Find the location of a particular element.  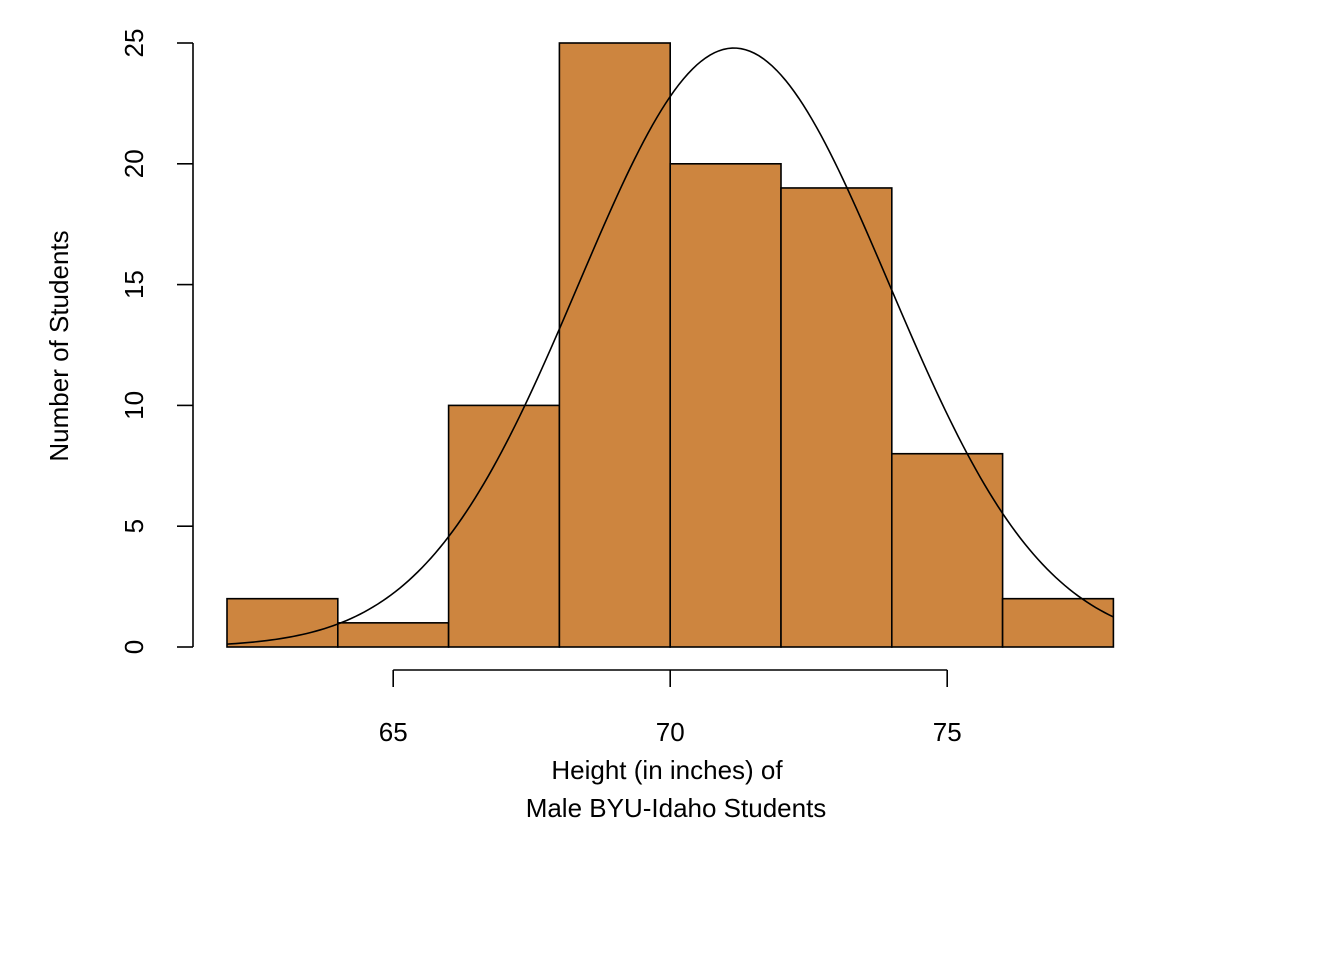

x-tick-label-75: 75 is located at coordinates (947, 732).